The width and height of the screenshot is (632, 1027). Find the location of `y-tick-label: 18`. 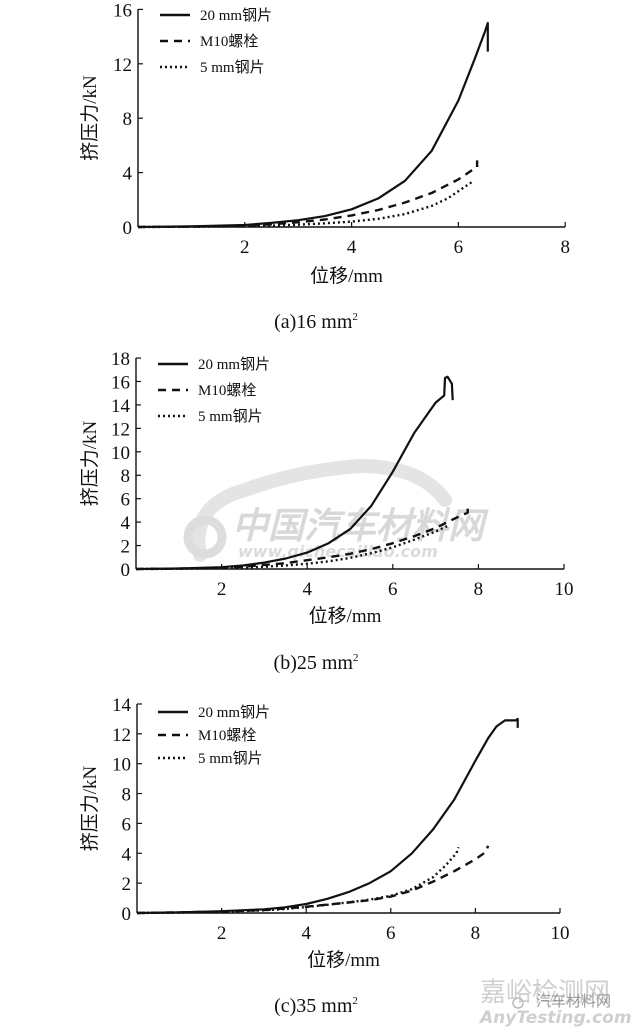

y-tick-label: 18 is located at coordinates (120, 359).